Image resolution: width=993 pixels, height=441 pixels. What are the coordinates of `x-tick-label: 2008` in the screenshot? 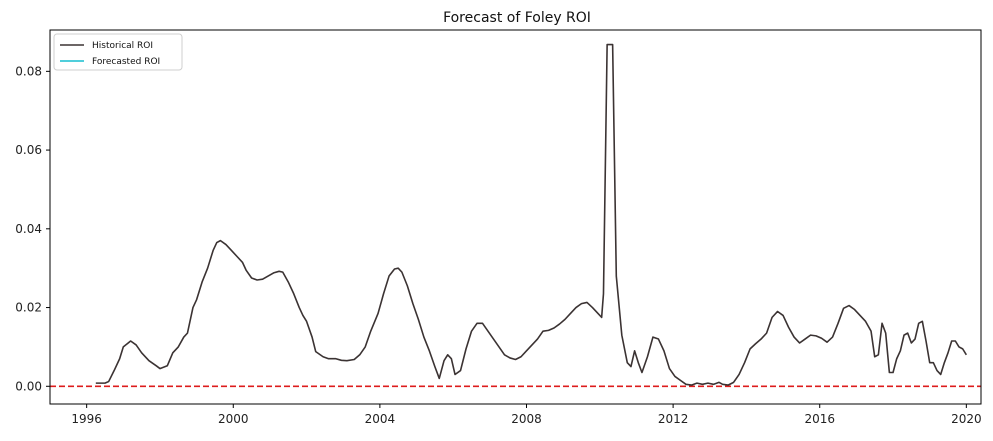 It's located at (526, 419).